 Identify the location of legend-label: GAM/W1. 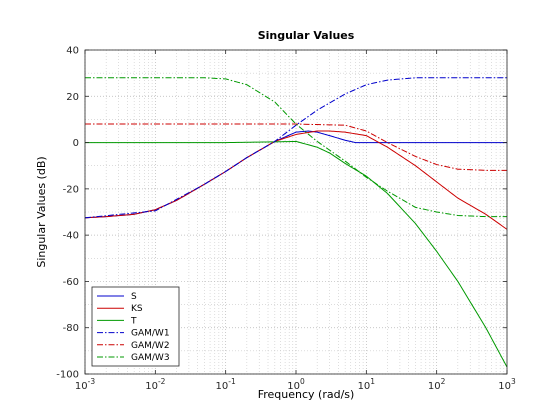
(150, 334).